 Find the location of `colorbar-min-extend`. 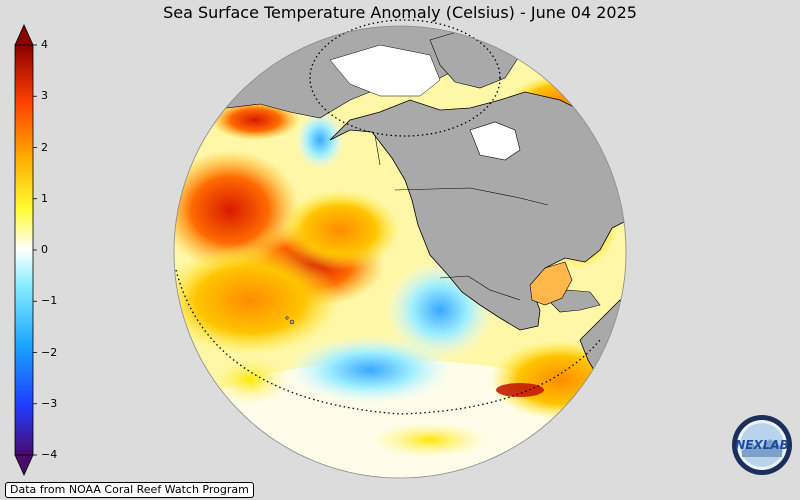

colorbar-min-extend is located at coordinates (24, 465).